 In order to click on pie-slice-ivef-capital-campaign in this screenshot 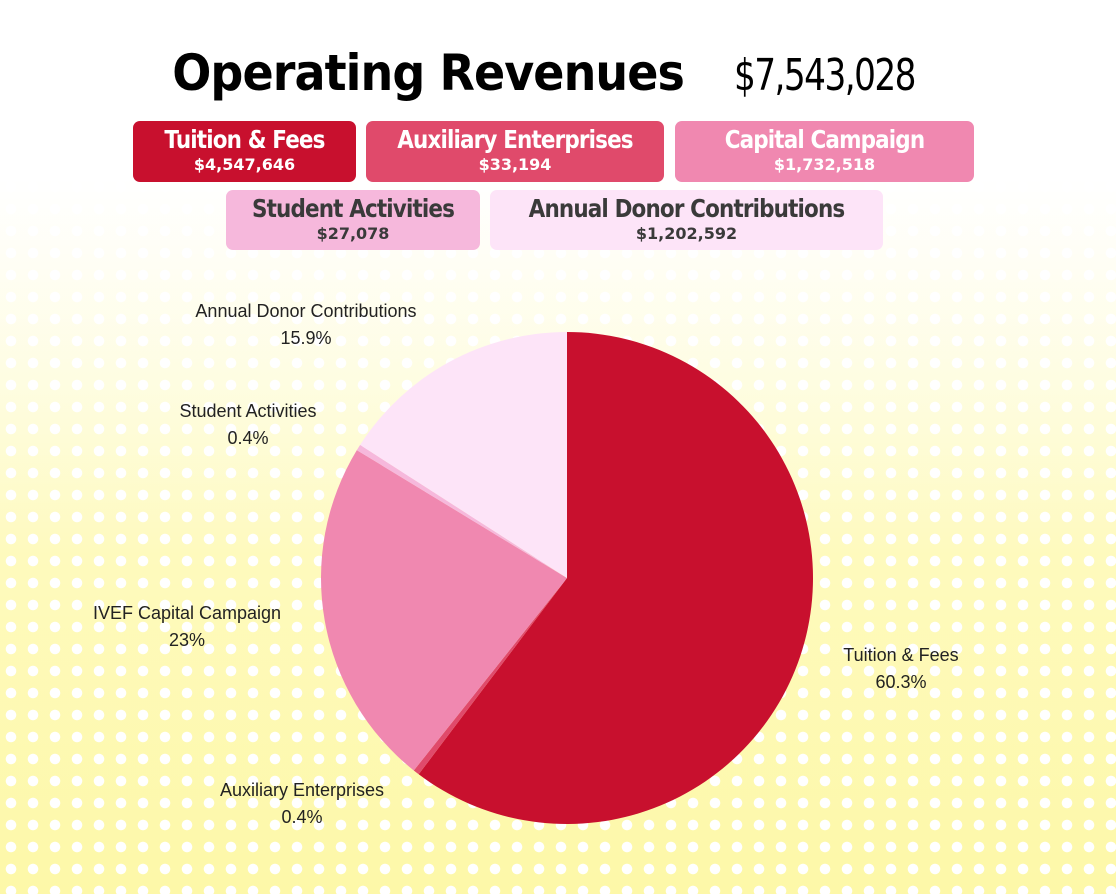, I will do `click(444, 610)`.